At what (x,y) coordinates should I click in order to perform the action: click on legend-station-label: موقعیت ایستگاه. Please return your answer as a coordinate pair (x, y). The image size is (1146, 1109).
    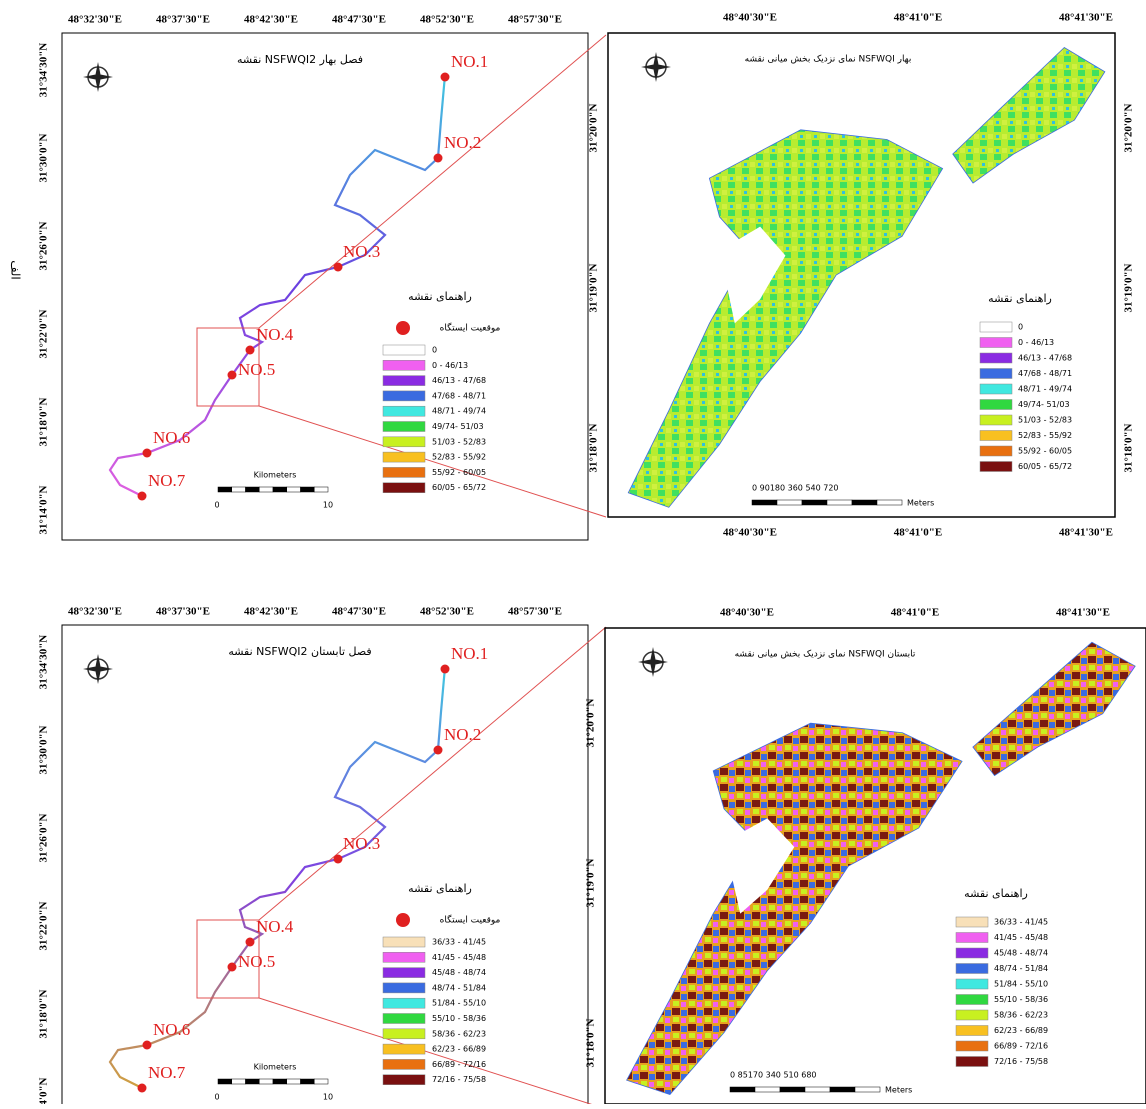
    Looking at the image, I should click on (470, 920).